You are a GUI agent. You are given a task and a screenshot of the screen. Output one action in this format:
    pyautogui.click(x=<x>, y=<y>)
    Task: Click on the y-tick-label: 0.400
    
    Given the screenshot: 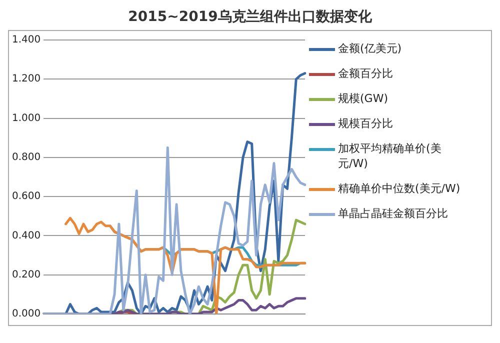 What is the action you would take?
    pyautogui.click(x=26, y=236)
    